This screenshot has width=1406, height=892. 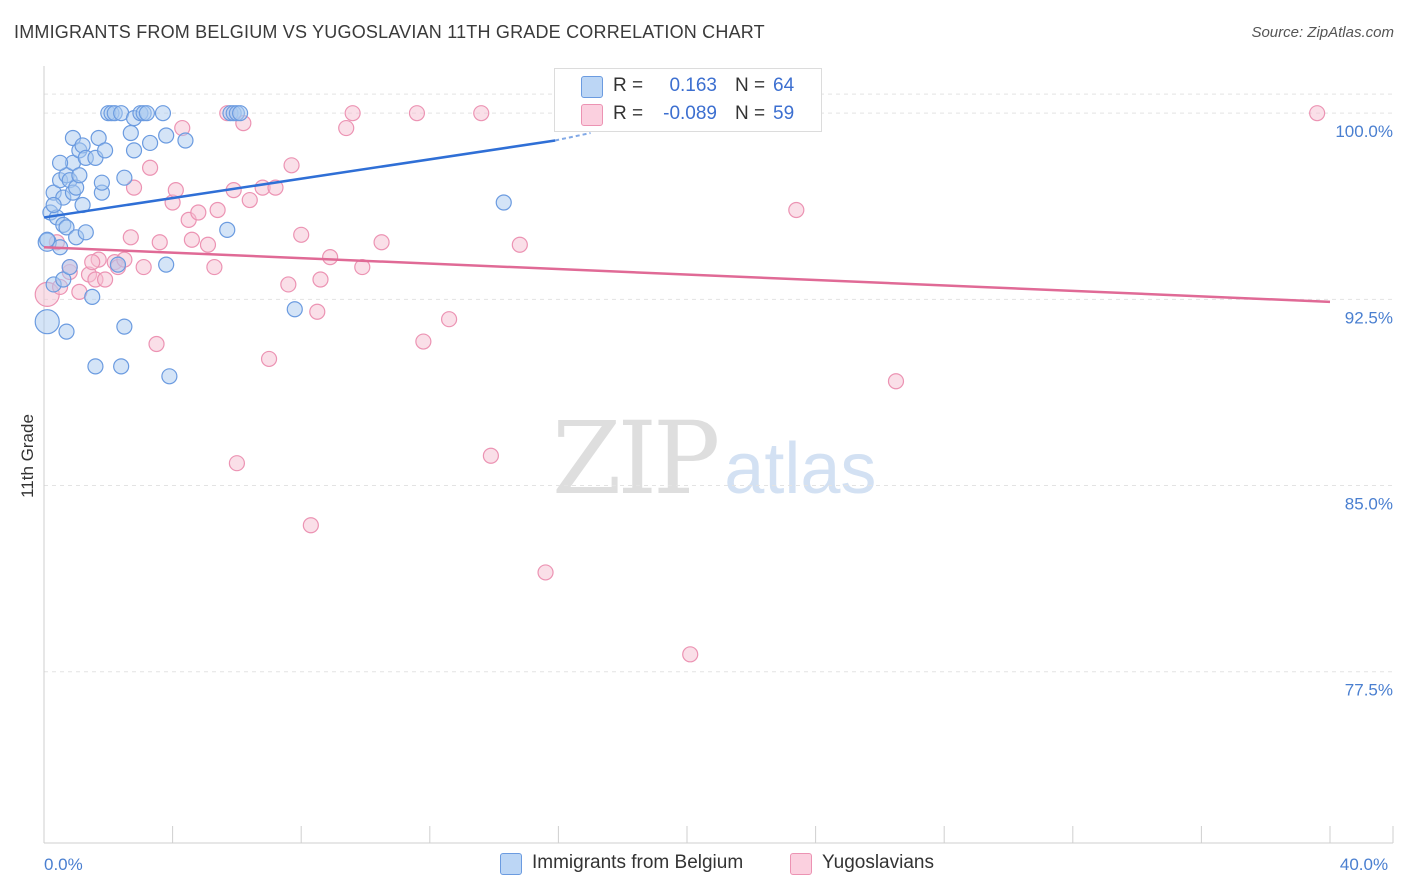 I want to click on source-label: Source: ZipAtlas.com, so click(x=1322, y=32).